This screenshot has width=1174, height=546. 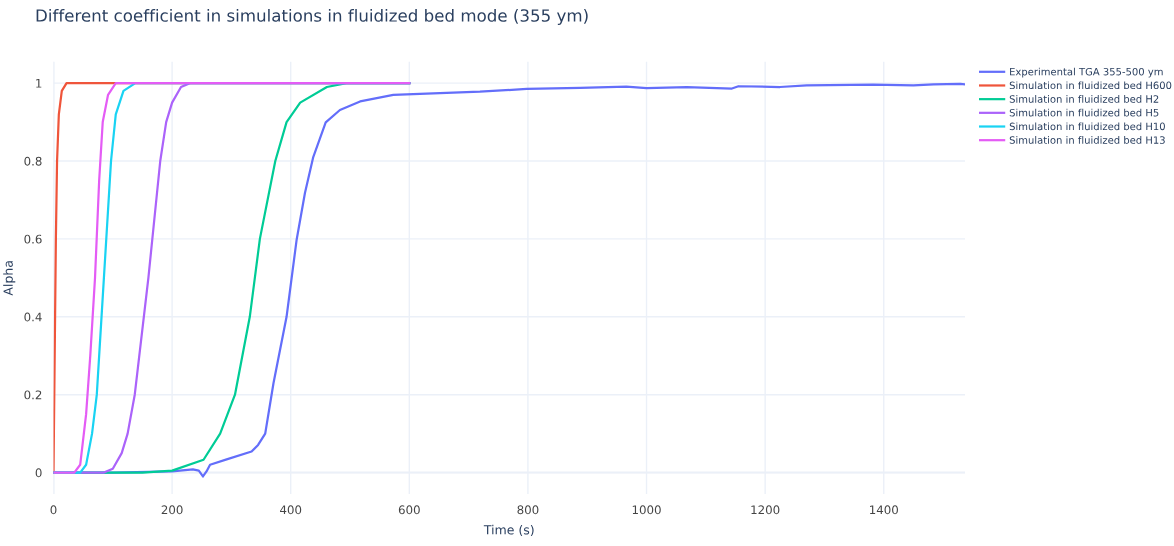 What do you see at coordinates (53, 510) in the screenshot?
I see `x-tick-label: 0` at bounding box center [53, 510].